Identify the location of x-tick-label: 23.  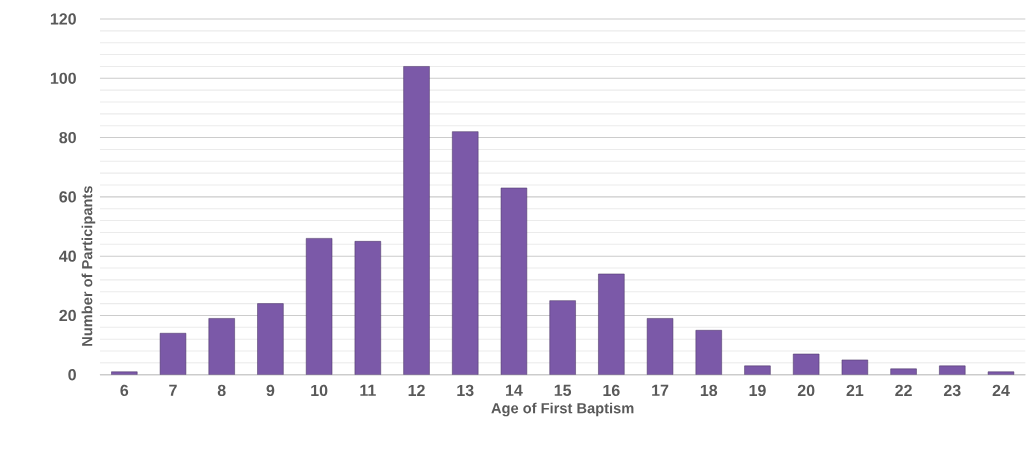
(952, 390).